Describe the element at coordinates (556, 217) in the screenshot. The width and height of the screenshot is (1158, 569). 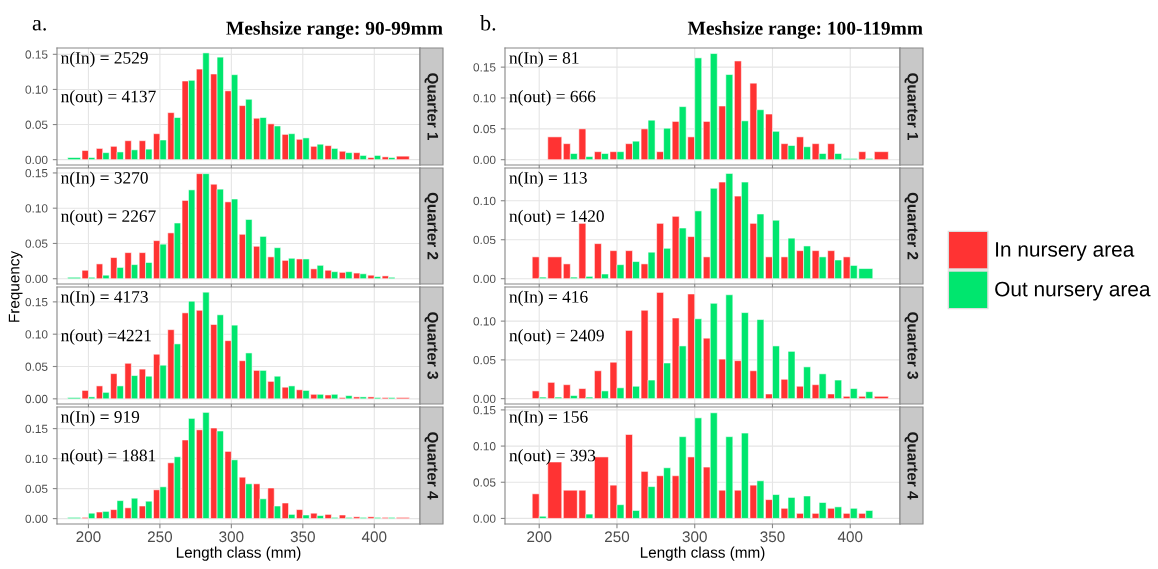
I see `annotation: n(out) = 1420` at that location.